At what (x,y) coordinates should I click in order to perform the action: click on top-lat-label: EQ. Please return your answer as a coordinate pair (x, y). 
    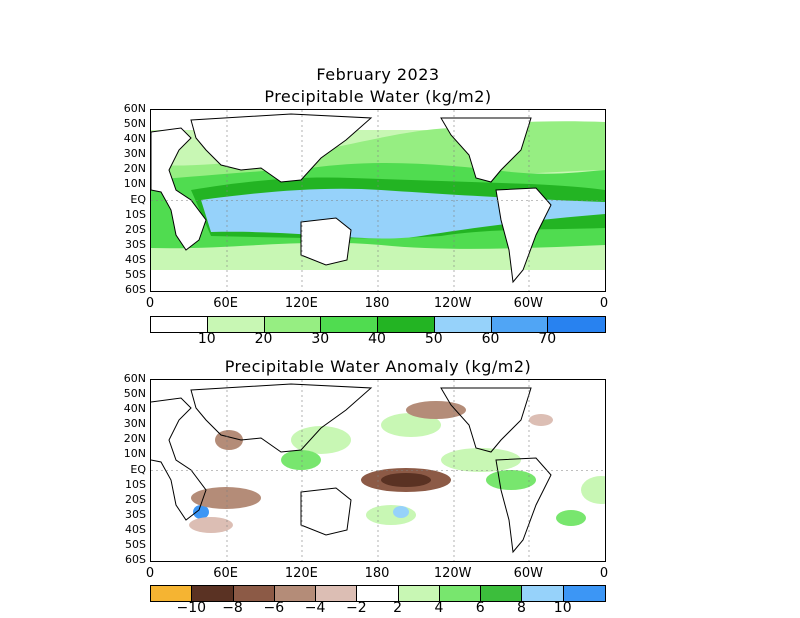
    Looking at the image, I should click on (138, 199).